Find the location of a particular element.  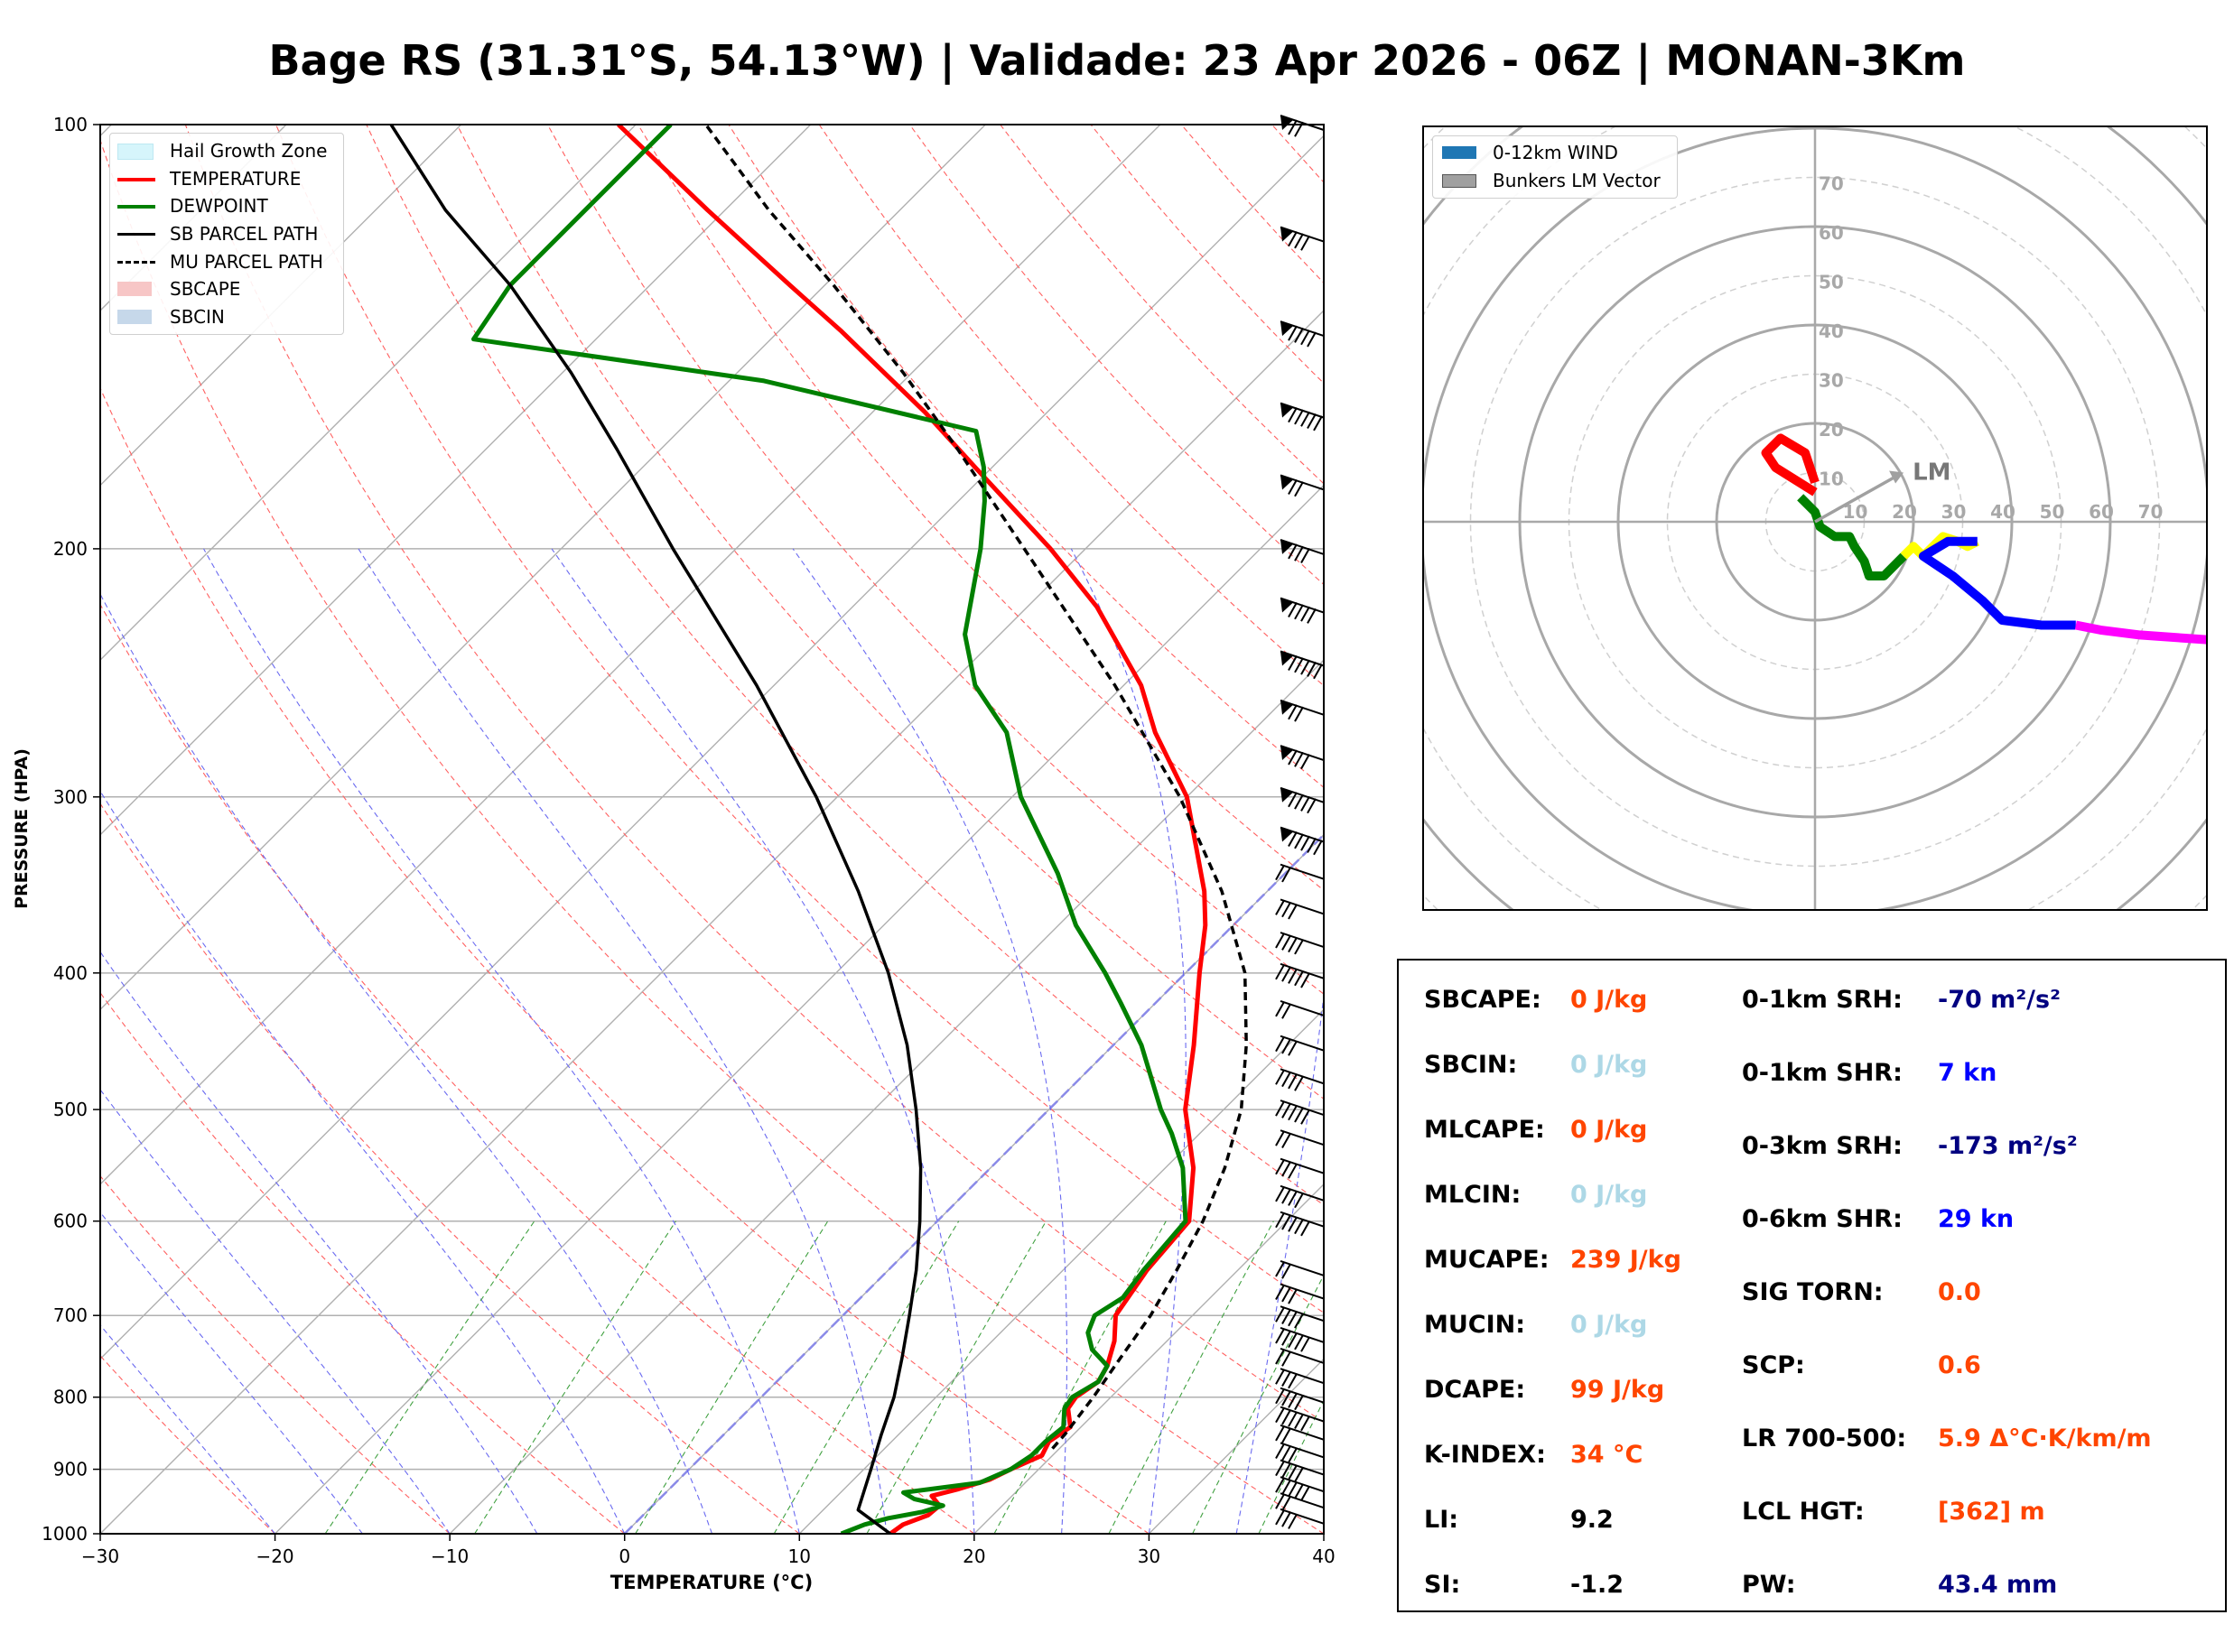

freezing-isotherm is located at coordinates (974, 1183).